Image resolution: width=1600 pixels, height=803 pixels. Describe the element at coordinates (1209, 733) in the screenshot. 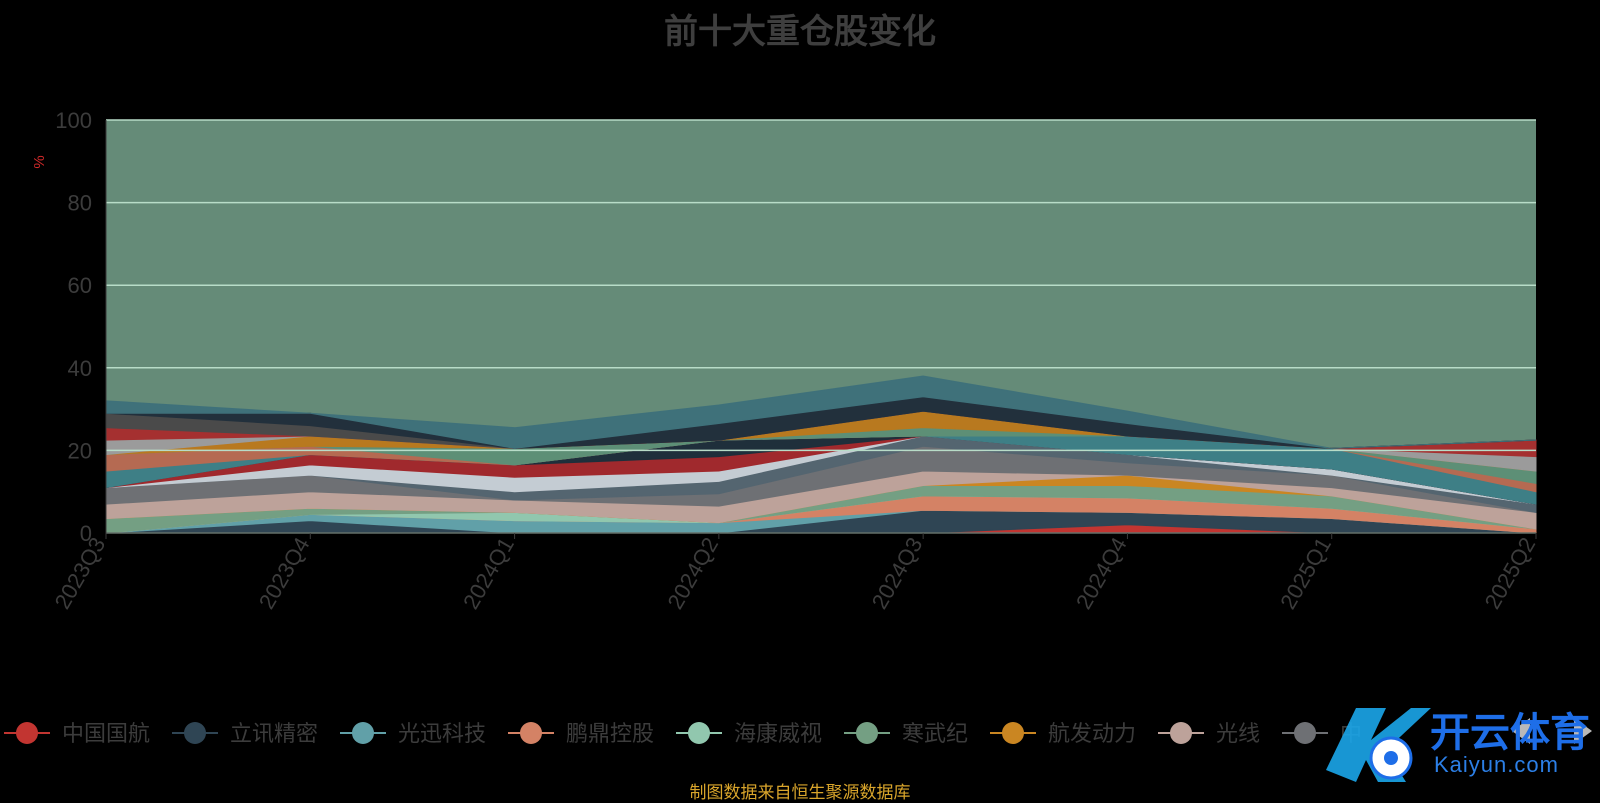

I see `legend-item-7: 光线` at that location.